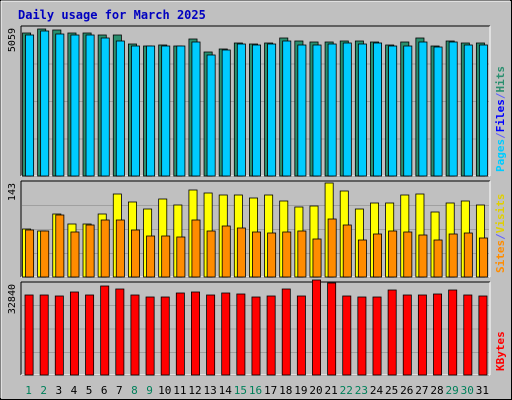 This screenshot has height=400, width=512. Describe the element at coordinates (209, 390) in the screenshot. I see `x-tick-label: 13` at that location.